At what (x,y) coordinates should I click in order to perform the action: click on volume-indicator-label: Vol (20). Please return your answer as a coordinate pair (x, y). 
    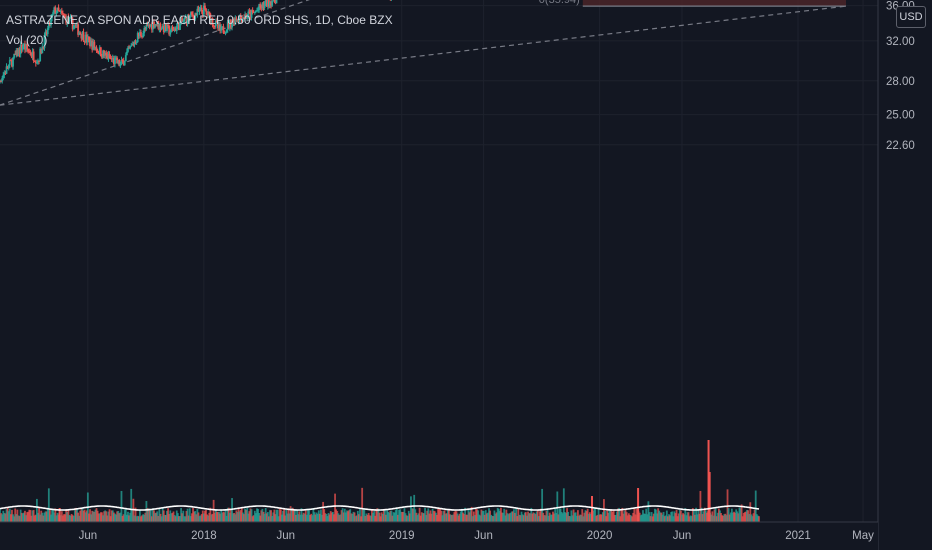
    Looking at the image, I should click on (27, 40).